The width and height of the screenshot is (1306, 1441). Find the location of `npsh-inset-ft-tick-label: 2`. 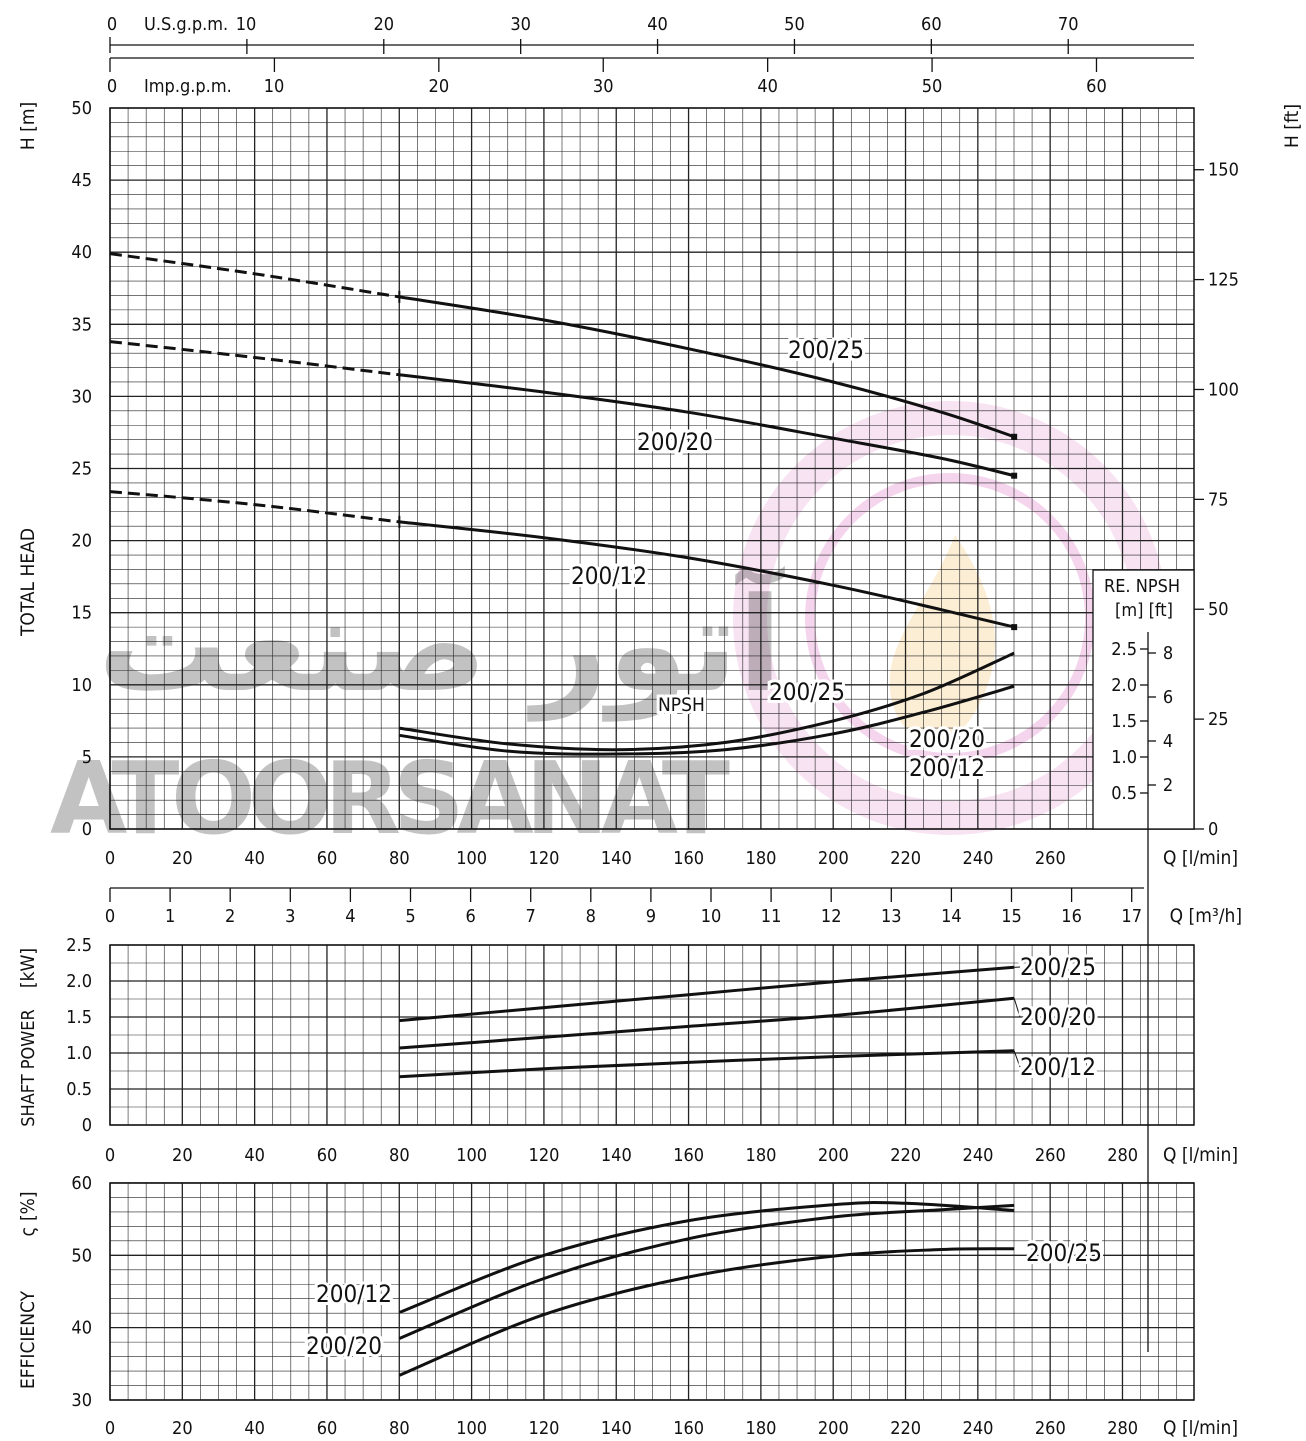

npsh-inset-ft-tick-label: 2 is located at coordinates (1168, 785).